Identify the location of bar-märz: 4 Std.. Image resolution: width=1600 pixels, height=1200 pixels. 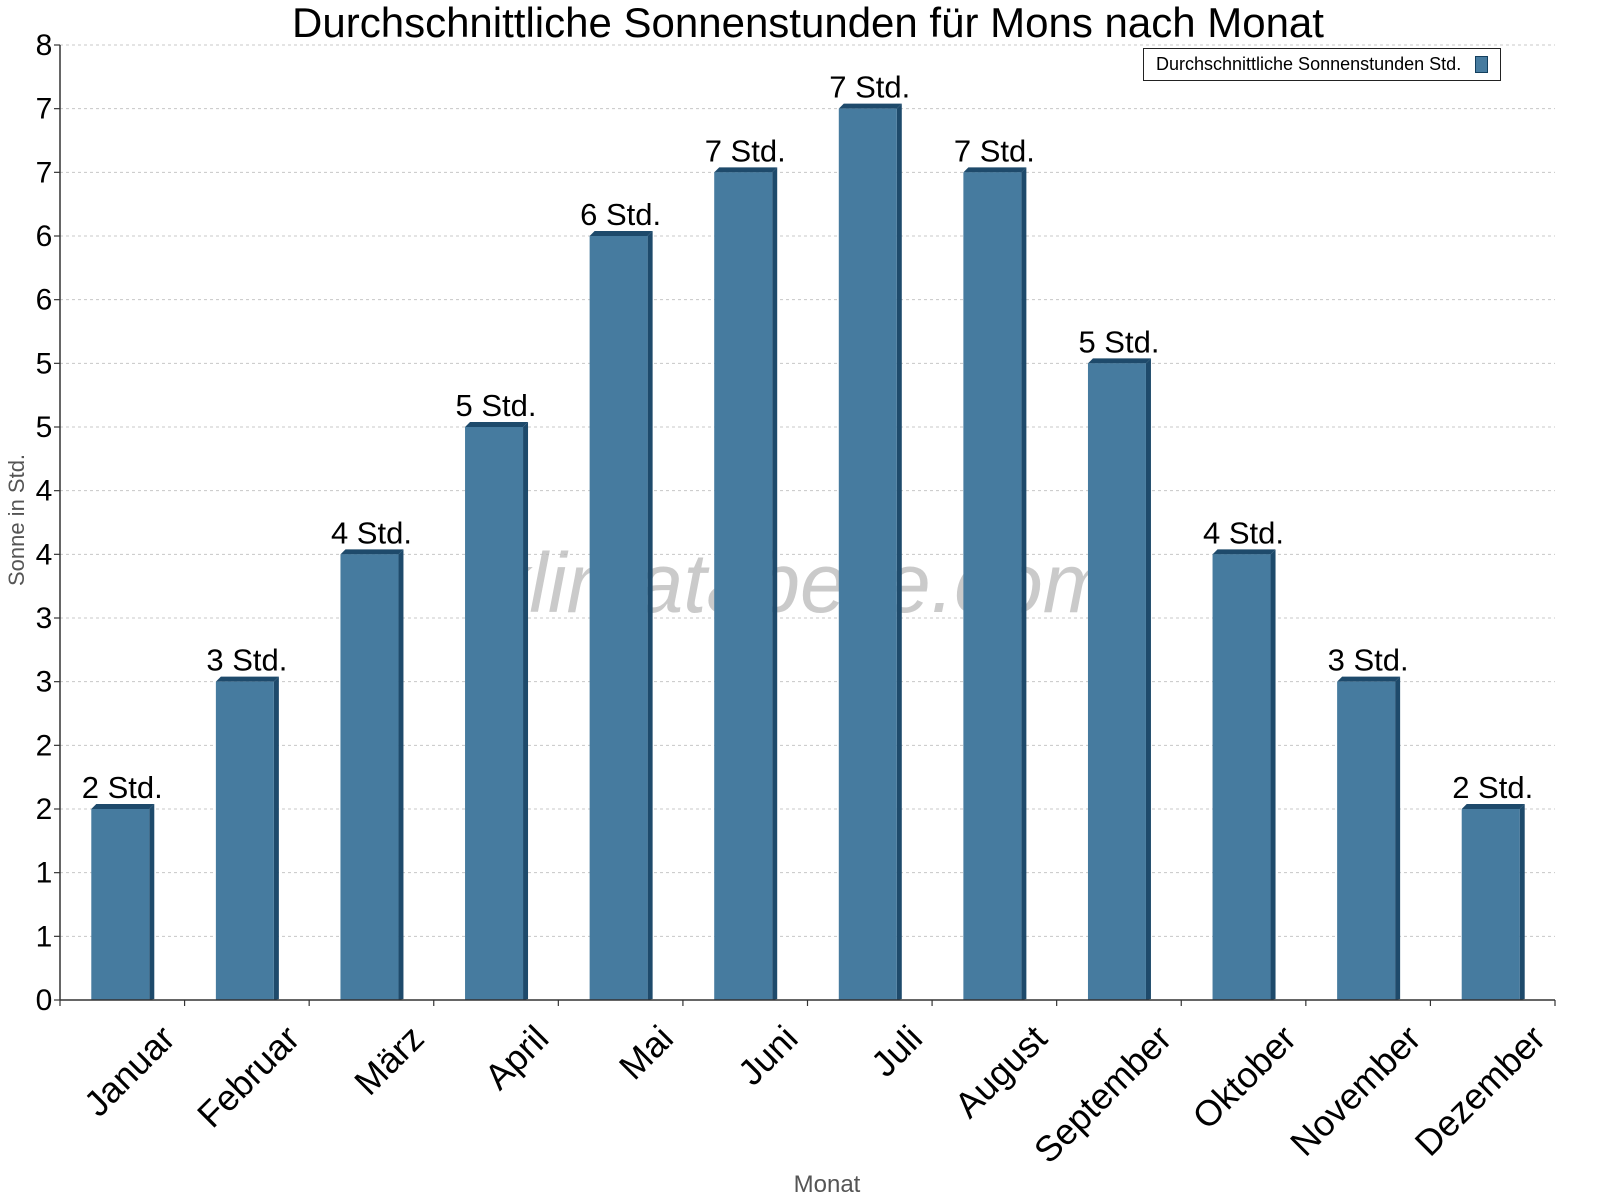
(371, 757).